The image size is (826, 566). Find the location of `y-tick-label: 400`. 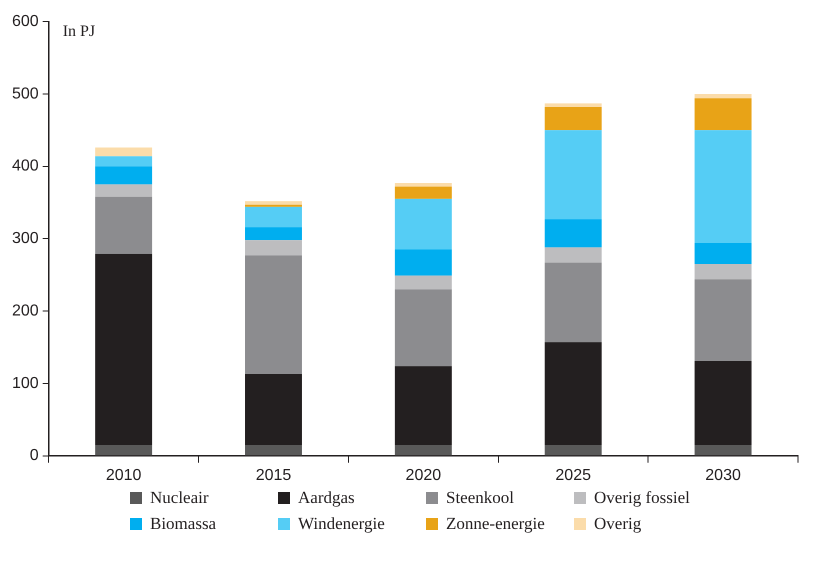

y-tick-label: 400 is located at coordinates (25, 166).